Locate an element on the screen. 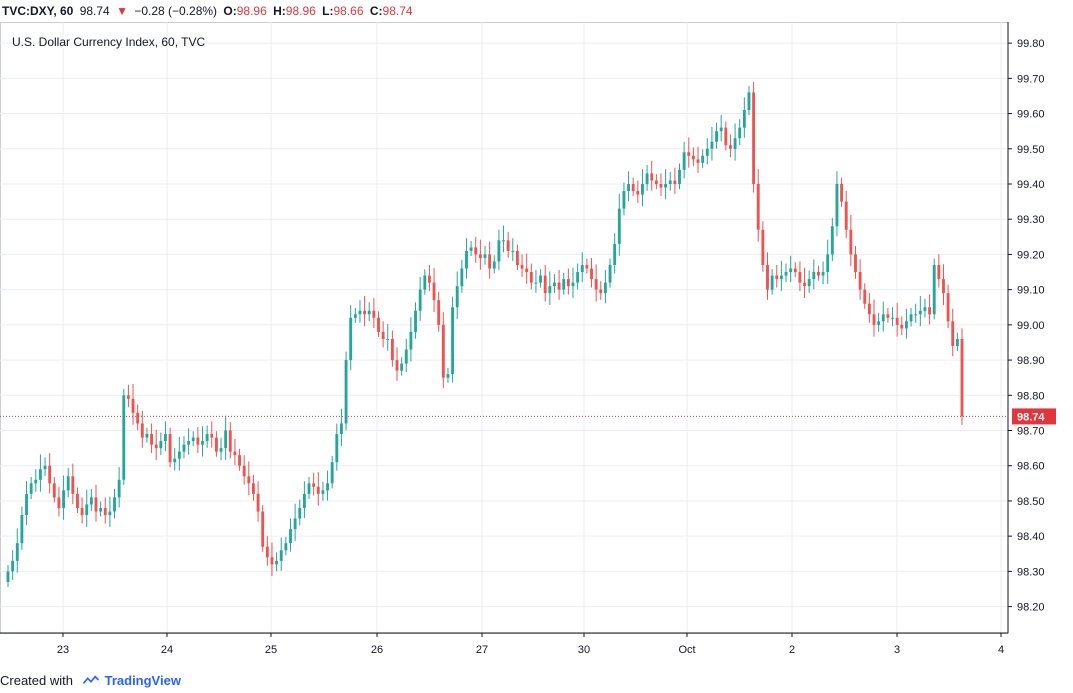 The image size is (1073, 693). y-tick-label: 98.20 is located at coordinates (1031, 608).